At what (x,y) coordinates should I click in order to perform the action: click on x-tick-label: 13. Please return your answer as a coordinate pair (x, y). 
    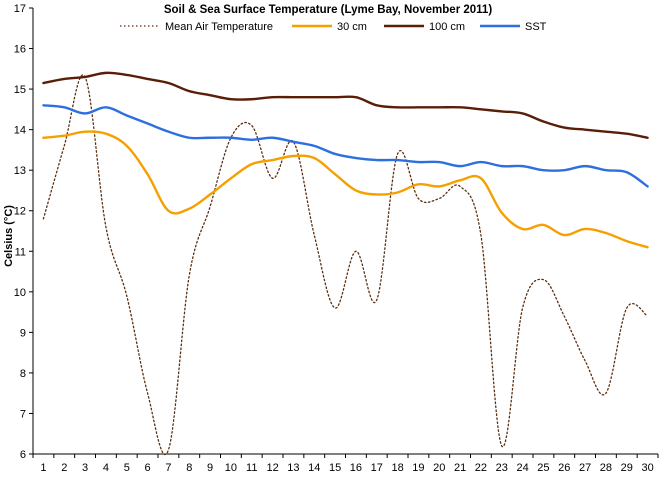
    Looking at the image, I should click on (293, 468).